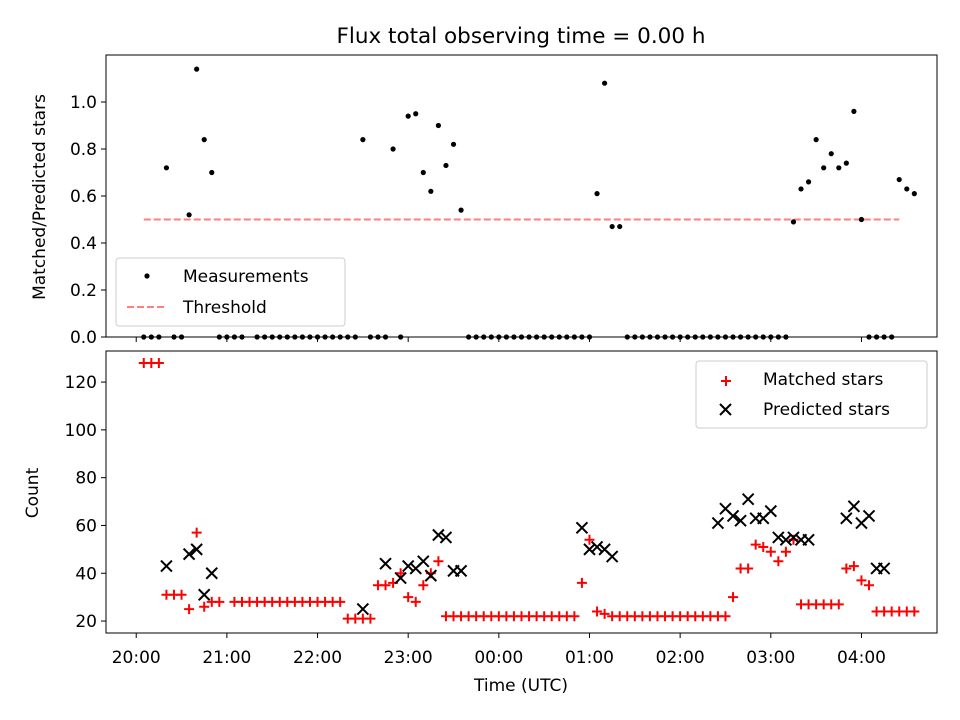 The image size is (960, 720). I want to click on bottom-x-tick-label: 02:00, so click(680, 658).